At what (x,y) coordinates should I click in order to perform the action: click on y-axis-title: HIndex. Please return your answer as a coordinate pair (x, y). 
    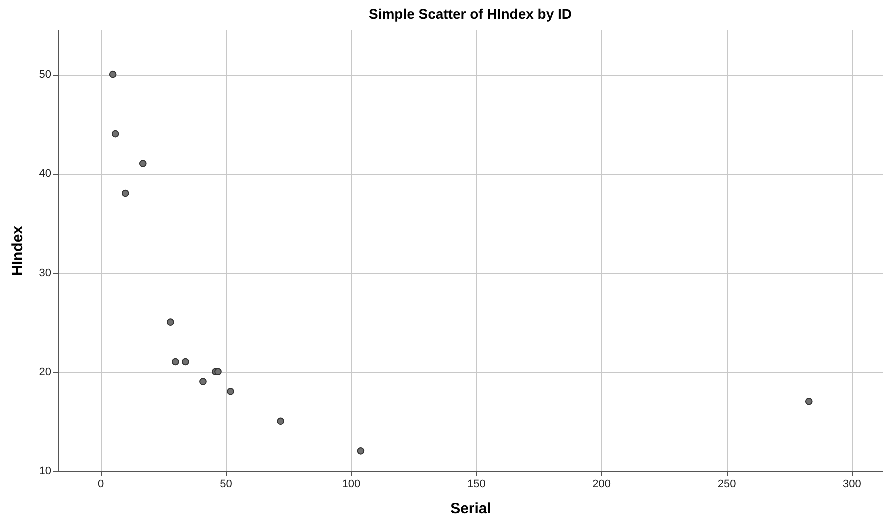
    Looking at the image, I should click on (17, 250).